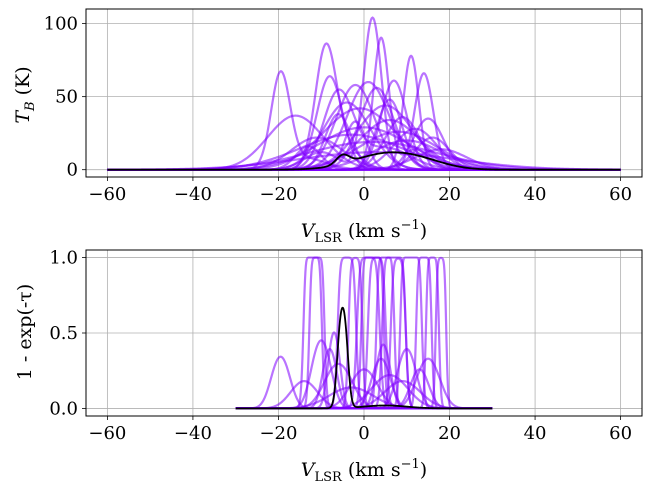 This screenshot has height=491, width=651. Describe the element at coordinates (364, 471) in the screenshot. I see `bottom-x-axis-label: VLSR (km s−1)` at that location.